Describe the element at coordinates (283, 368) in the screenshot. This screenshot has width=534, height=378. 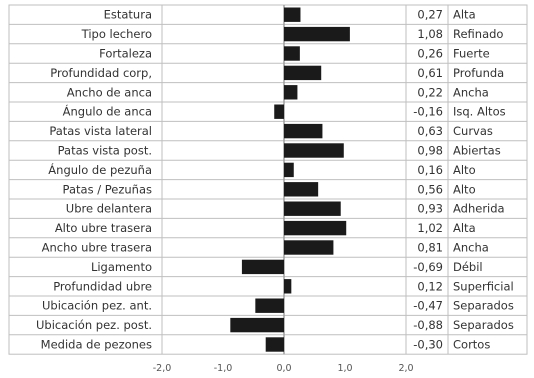
I see `x-tick-label: 0,0` at that location.